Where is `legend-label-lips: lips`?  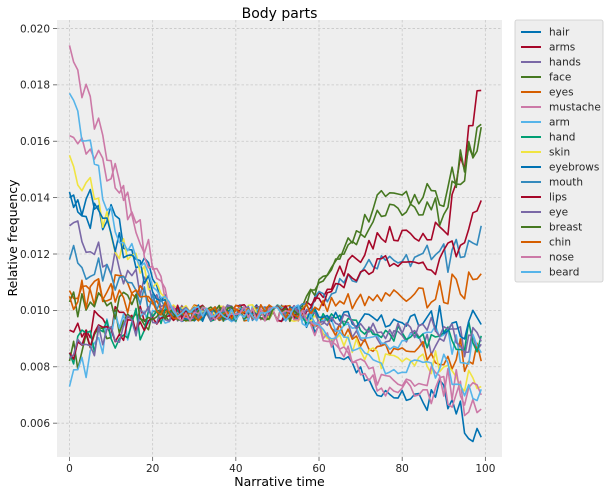 legend-label-lips: lips is located at coordinates (558, 198).